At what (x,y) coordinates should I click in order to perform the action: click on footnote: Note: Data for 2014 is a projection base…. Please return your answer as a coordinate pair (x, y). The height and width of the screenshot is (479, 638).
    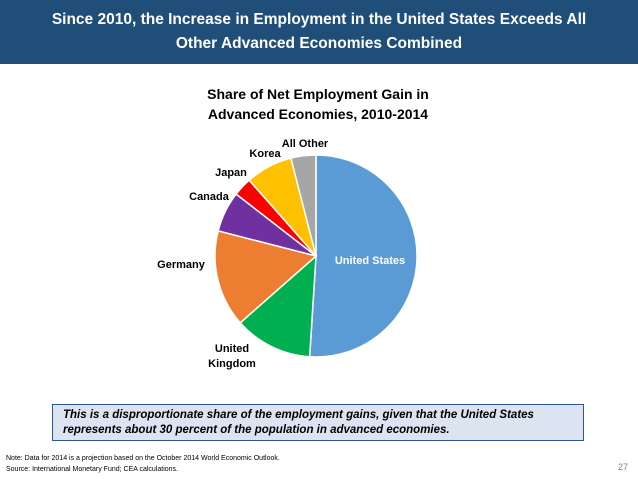
    Looking at the image, I should click on (143, 464).